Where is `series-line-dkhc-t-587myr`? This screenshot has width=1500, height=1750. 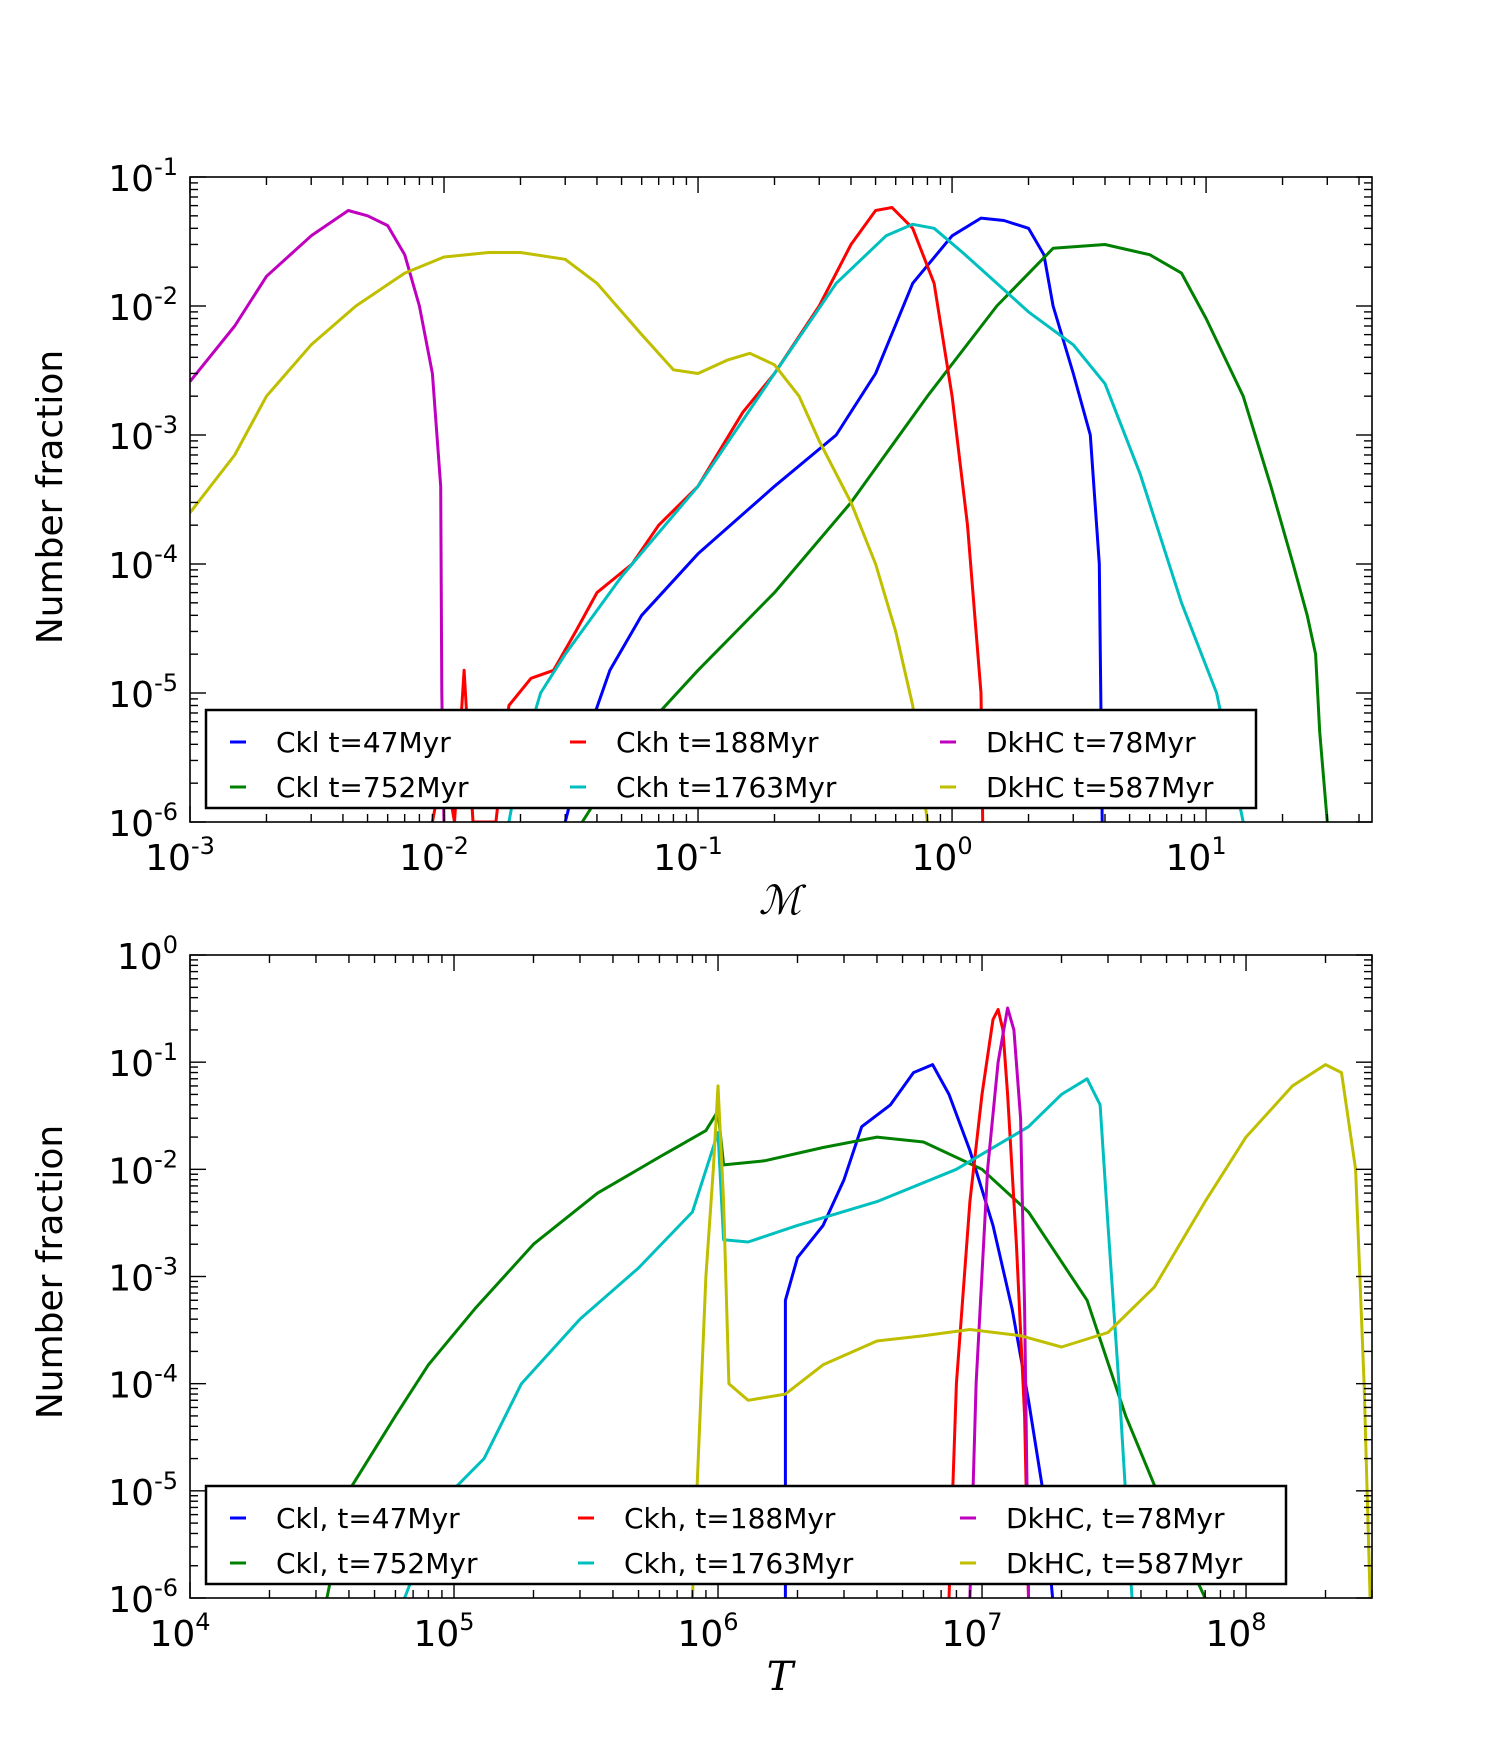
series-line-dkhc-t-587myr is located at coordinates (1031, 1330).